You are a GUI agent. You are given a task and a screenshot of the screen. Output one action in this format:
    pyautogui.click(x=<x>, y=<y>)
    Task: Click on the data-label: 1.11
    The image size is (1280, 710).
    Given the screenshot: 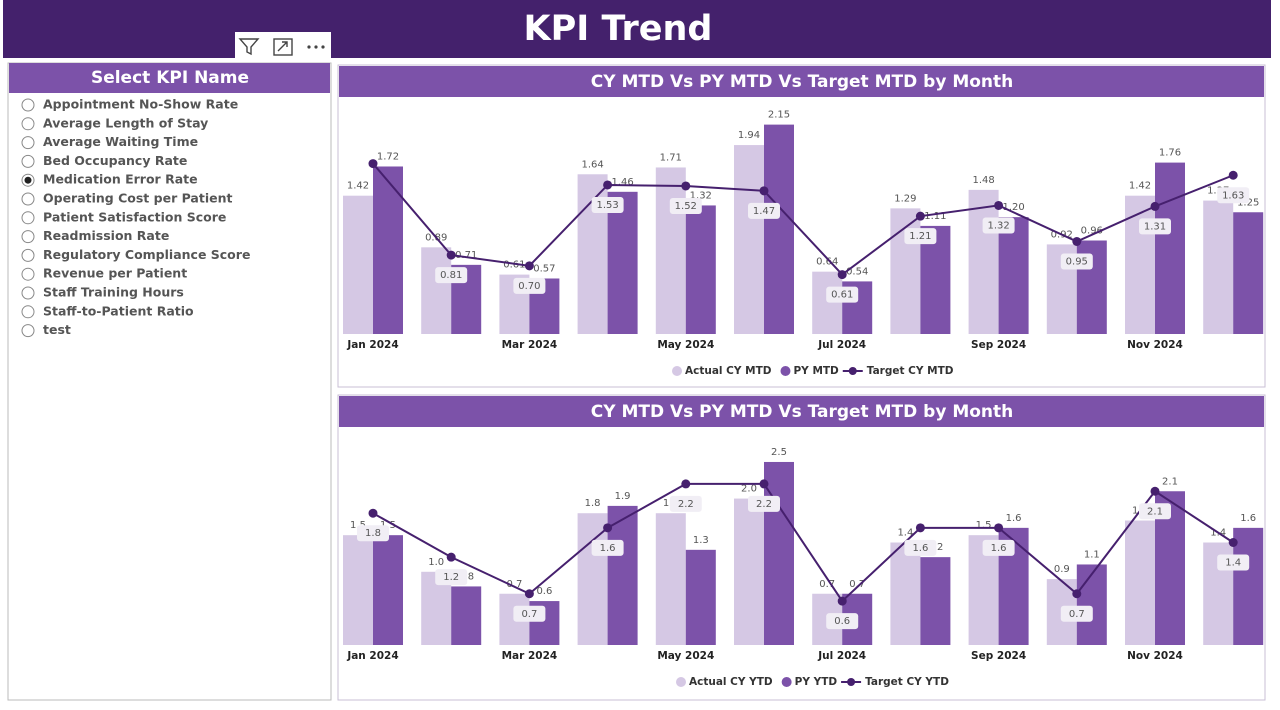 What is the action you would take?
    pyautogui.click(x=935, y=216)
    